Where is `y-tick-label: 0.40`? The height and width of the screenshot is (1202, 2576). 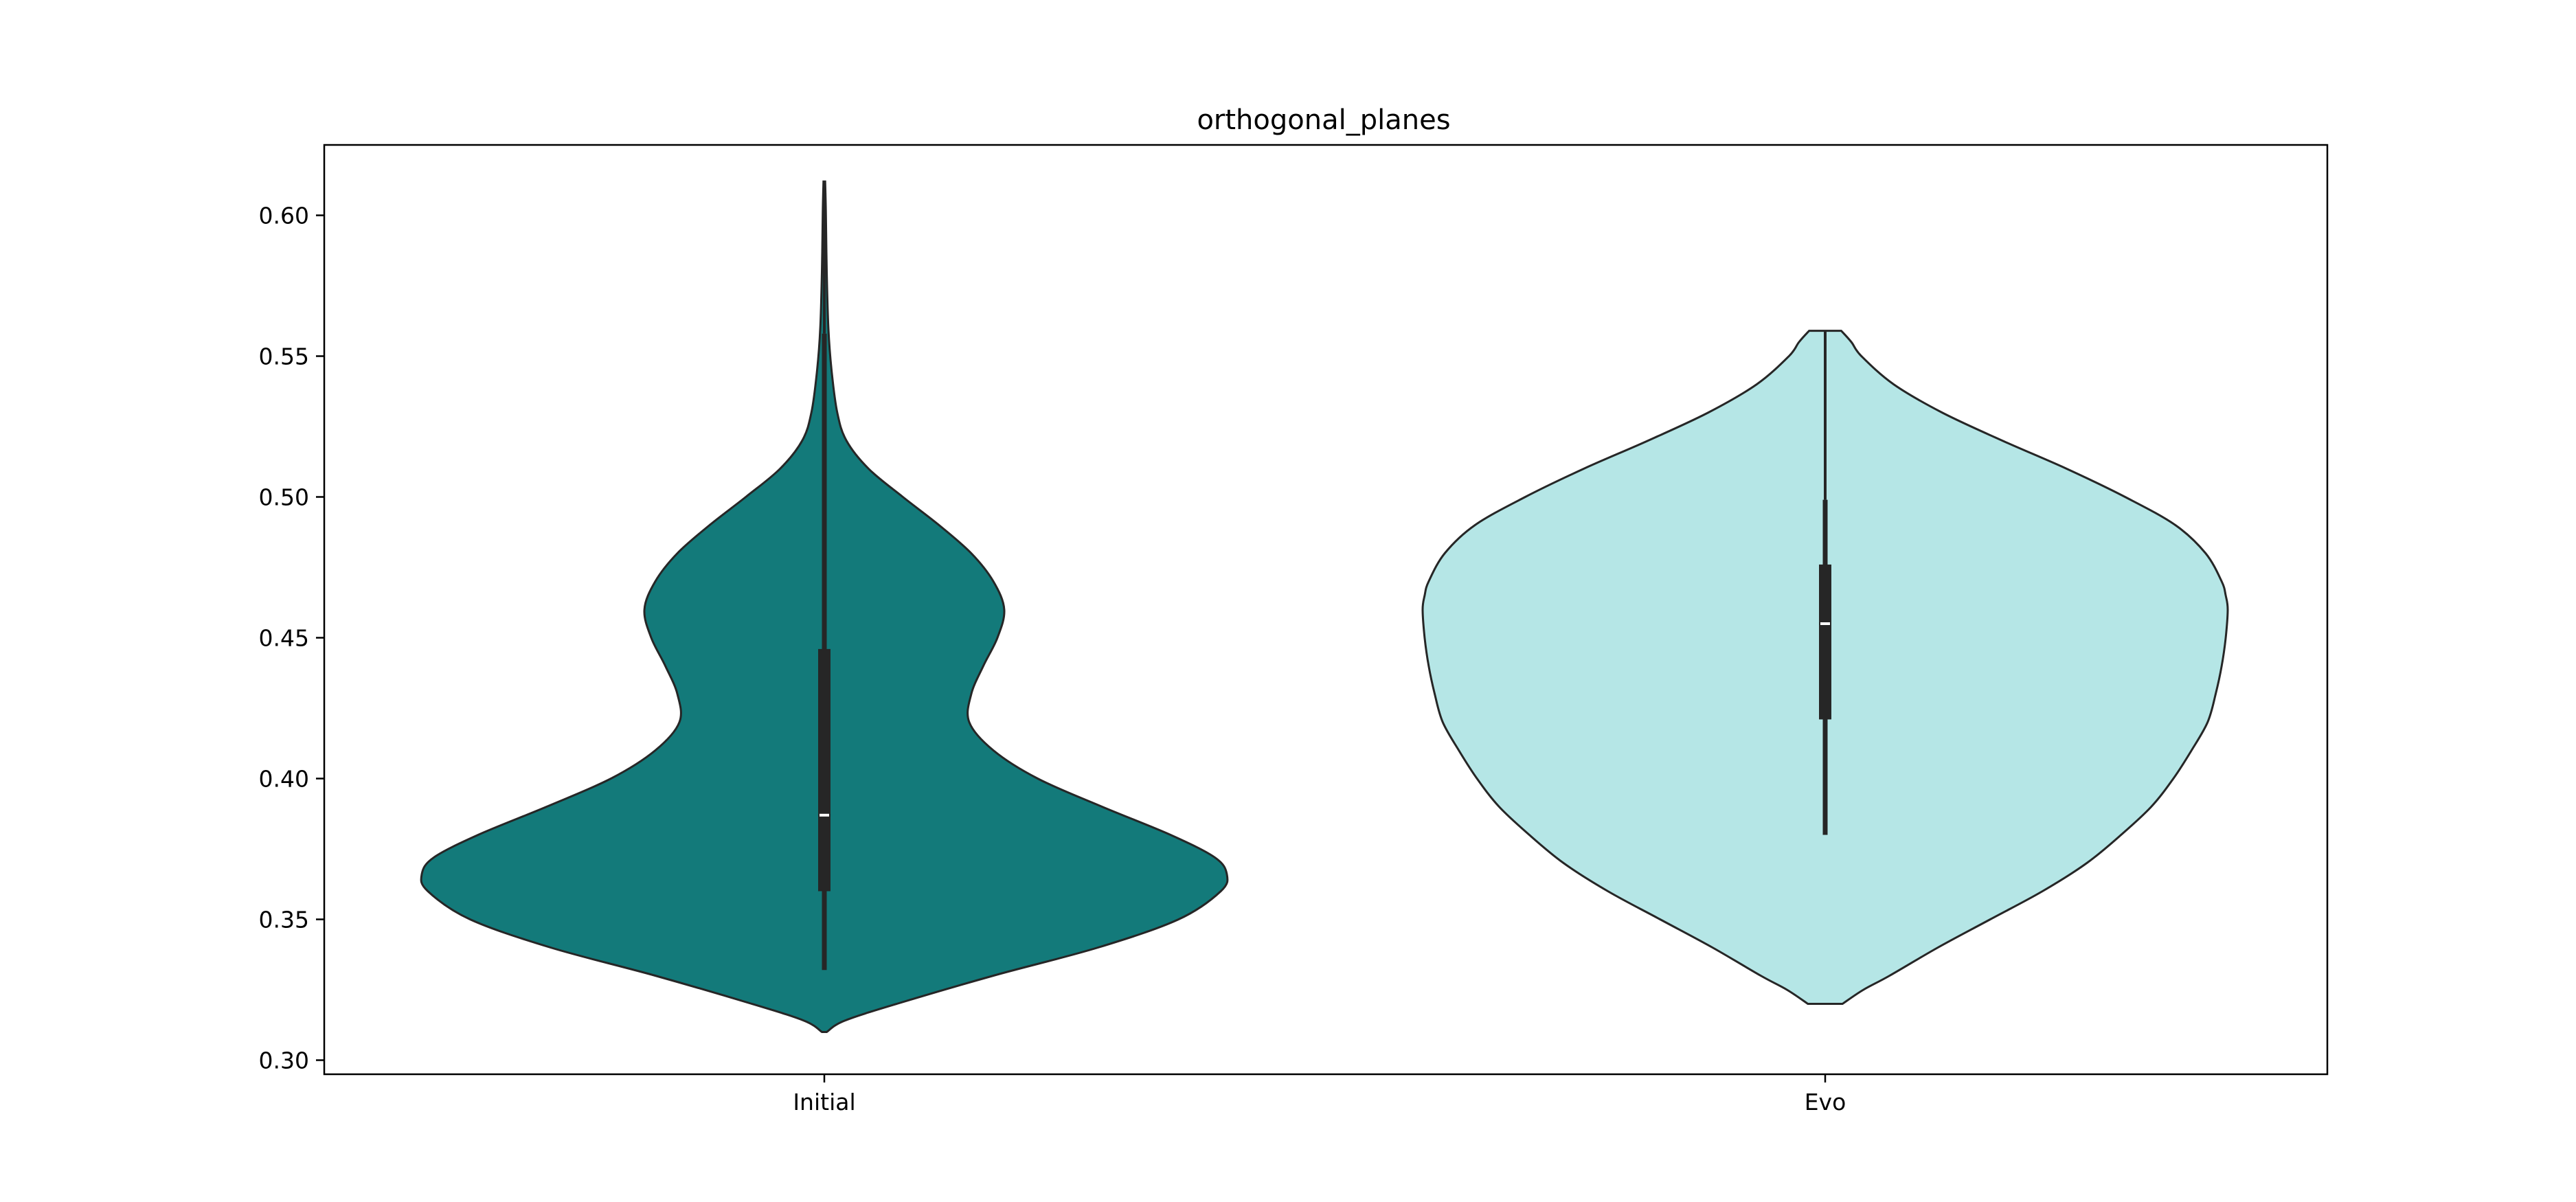
y-tick-label: 0.40 is located at coordinates (284, 779).